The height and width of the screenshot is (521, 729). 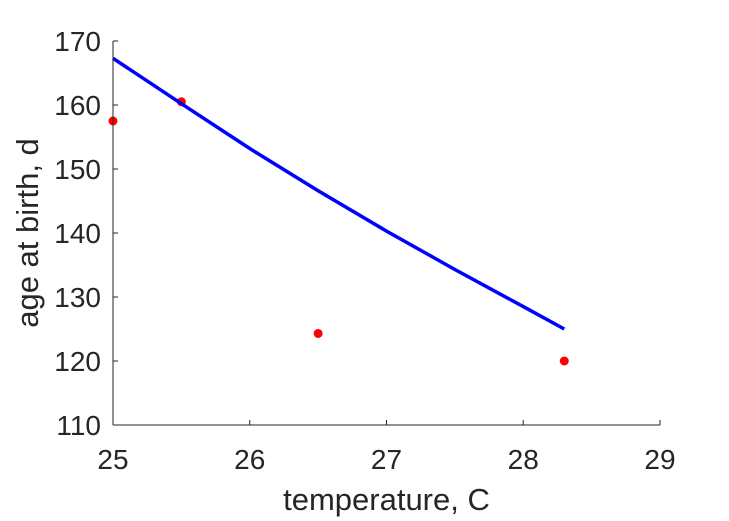 I want to click on x-axis-label: temperature, C, so click(x=386, y=499).